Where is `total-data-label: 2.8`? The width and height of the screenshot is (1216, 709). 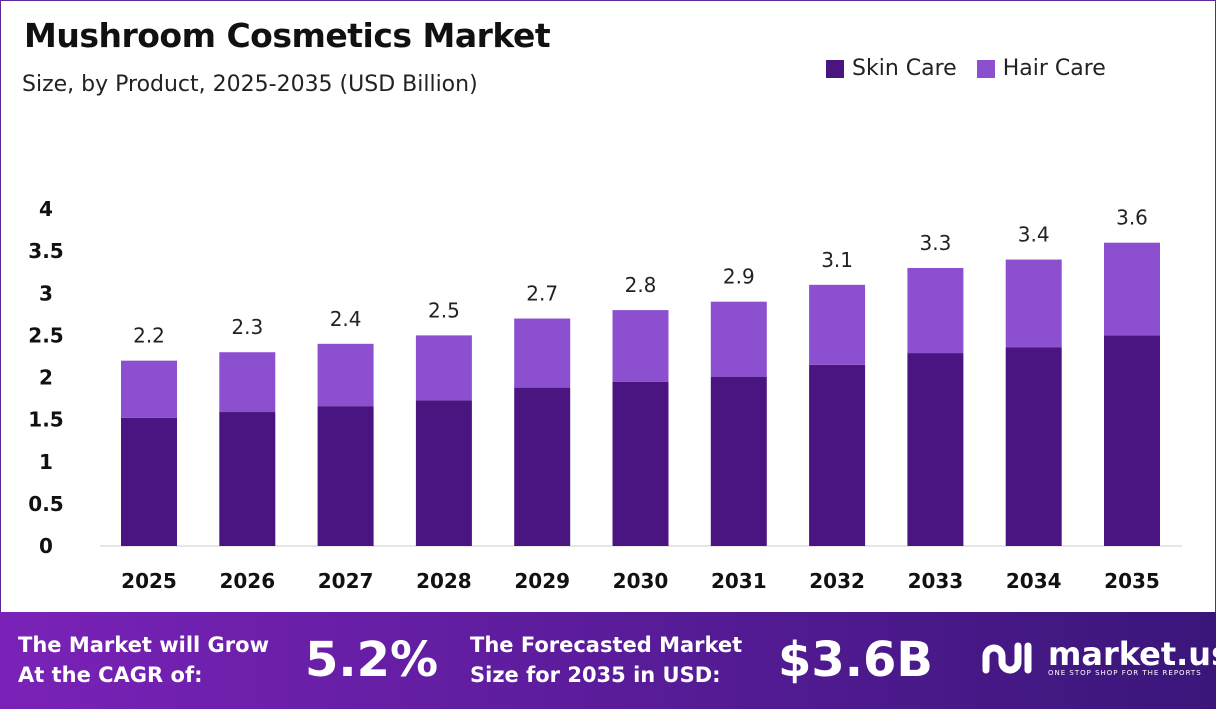 total-data-label: 2.8 is located at coordinates (641, 285).